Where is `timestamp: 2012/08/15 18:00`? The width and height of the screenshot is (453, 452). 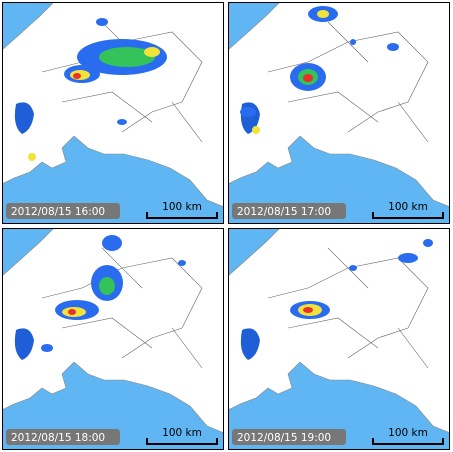 timestamp: 2012/08/15 18:00 is located at coordinates (58, 438).